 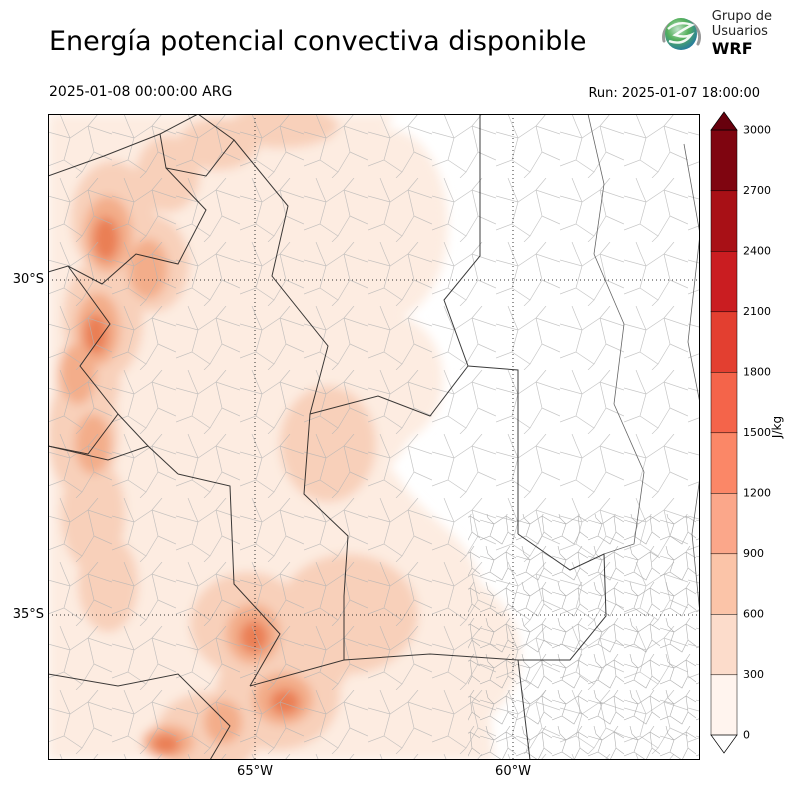 I want to click on lon-tick-65w: 65°W, so click(x=255, y=771).